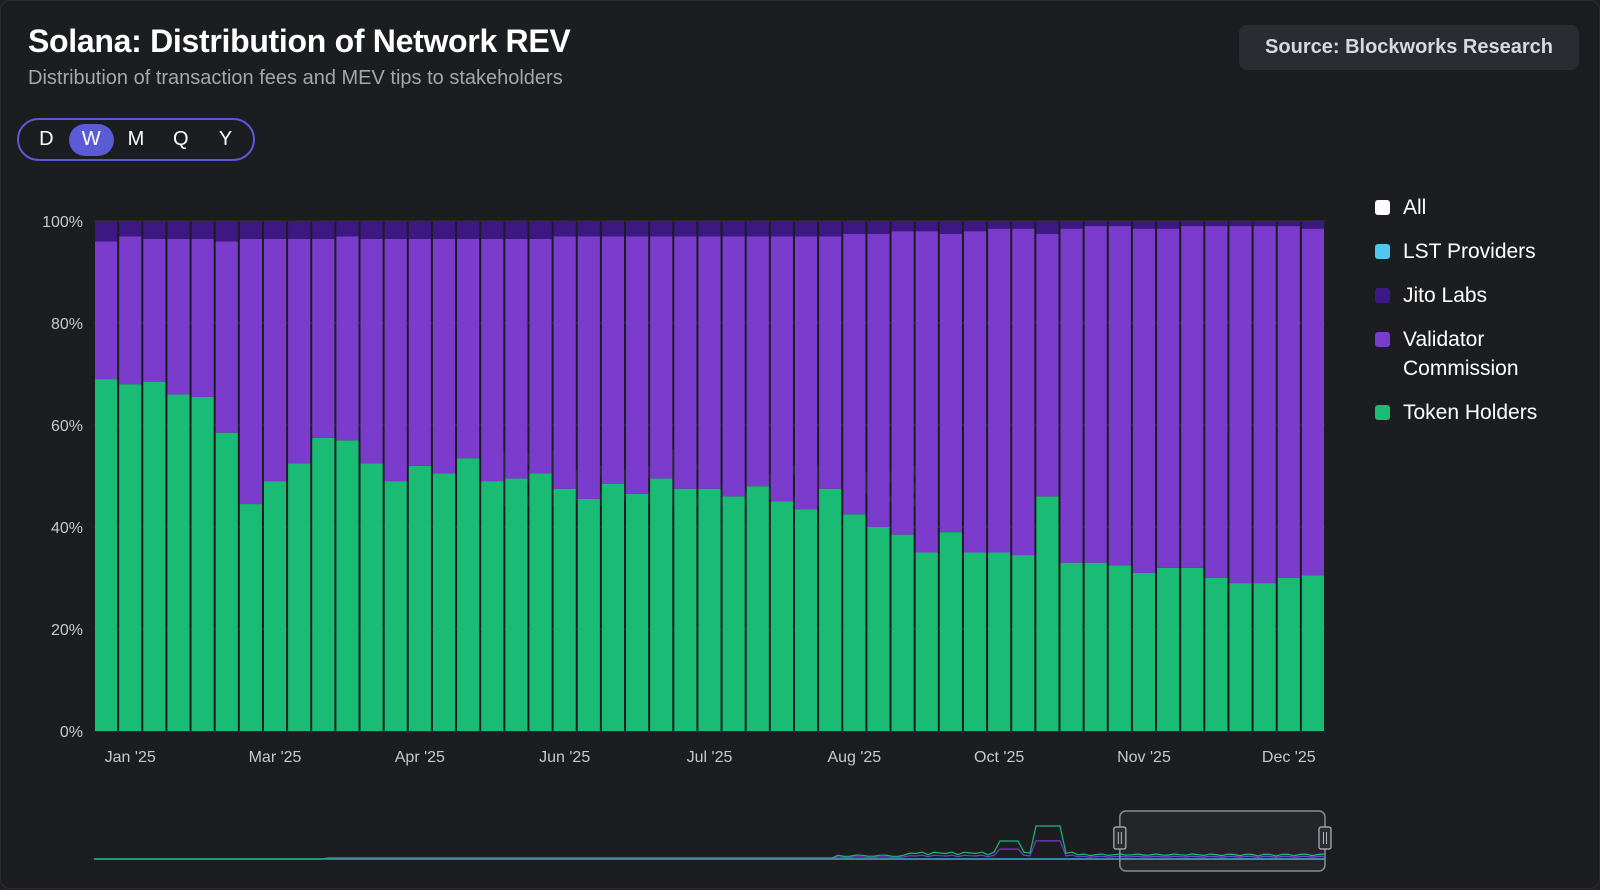 The image size is (1600, 890). I want to click on period-button-y: Y, so click(225, 139).